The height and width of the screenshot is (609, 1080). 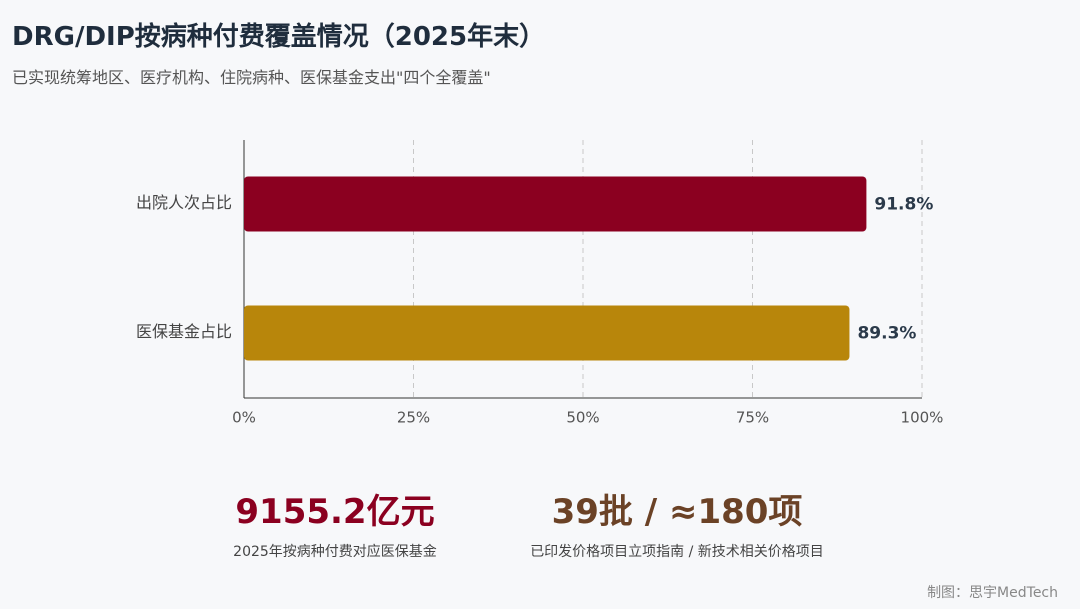 I want to click on credit: 制图：思宇MedTech, so click(x=992, y=593).